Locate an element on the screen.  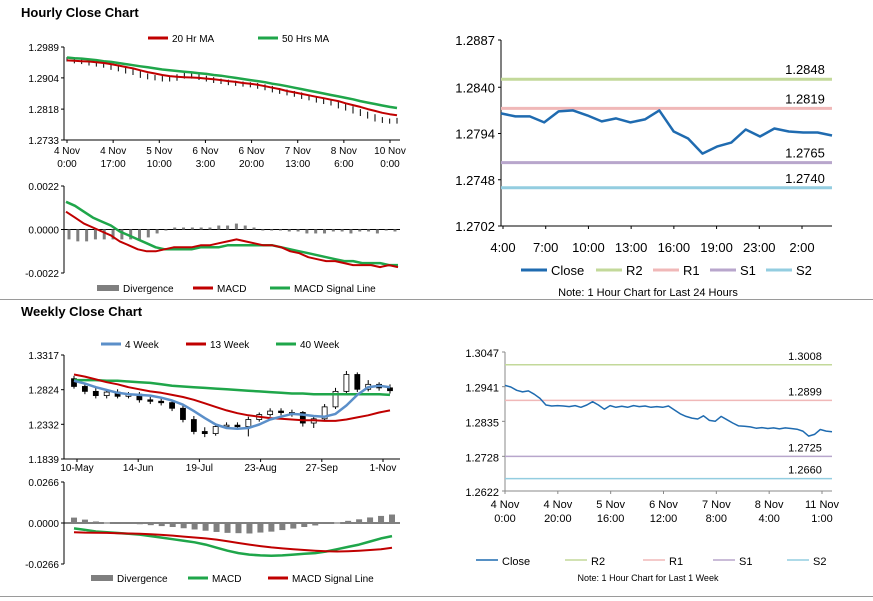
hourly-levels-x-tick-label: 16:00 is located at coordinates (674, 247).